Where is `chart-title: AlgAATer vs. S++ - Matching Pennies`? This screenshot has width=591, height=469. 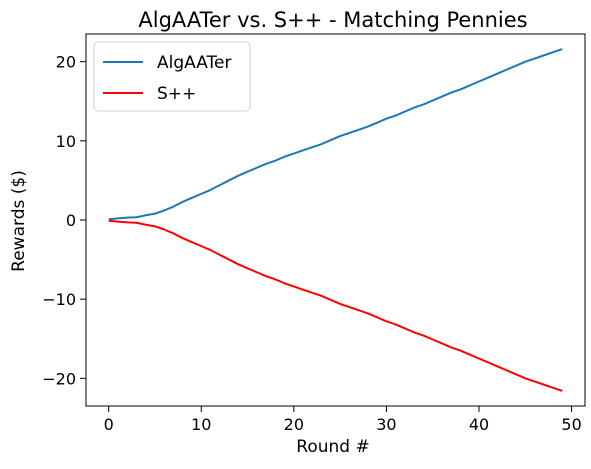 chart-title: AlgAATer vs. S++ - Matching Pennies is located at coordinates (332, 20).